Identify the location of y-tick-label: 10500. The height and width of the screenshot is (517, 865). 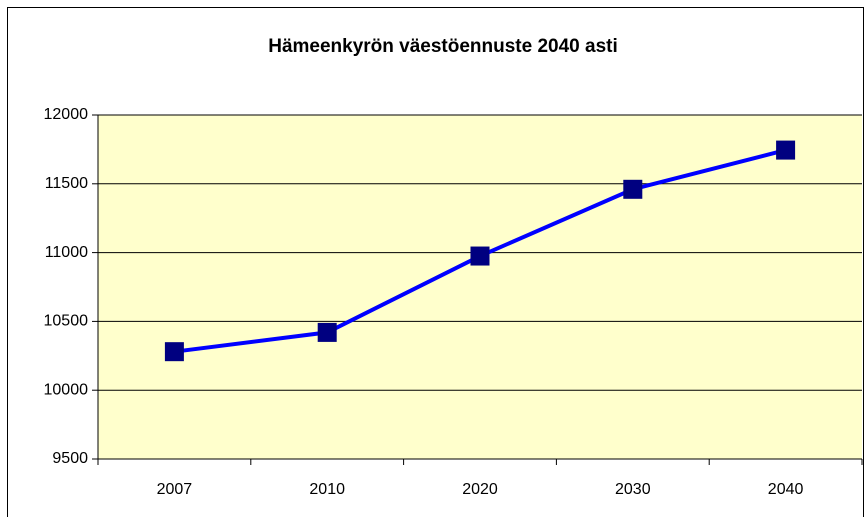
(66, 321).